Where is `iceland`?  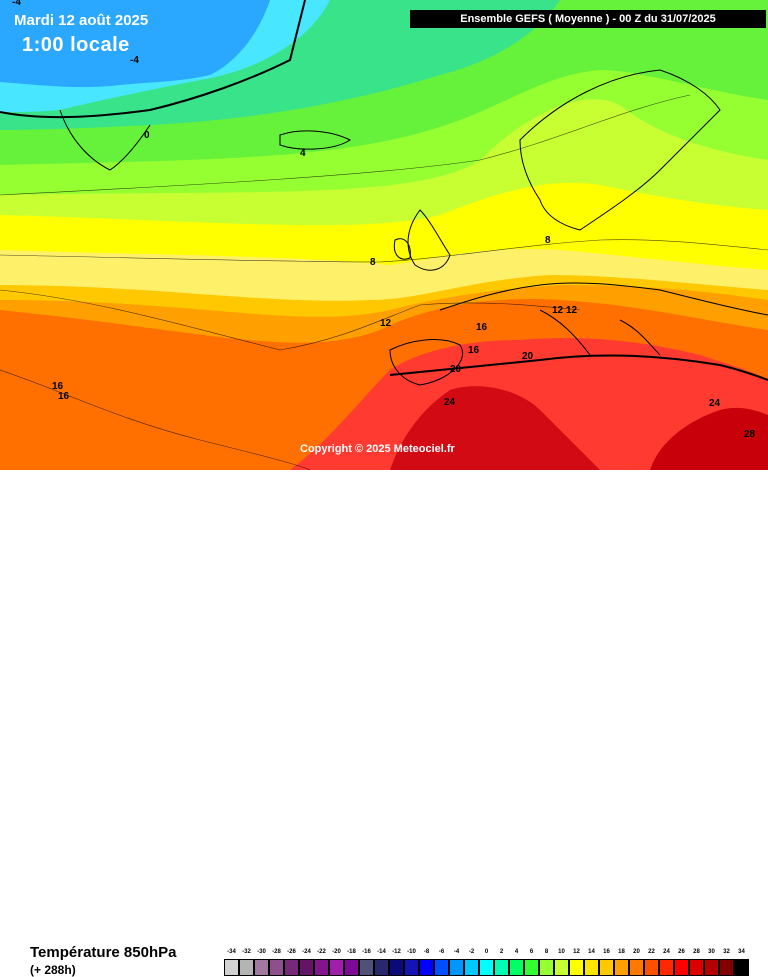 iceland is located at coordinates (315, 140).